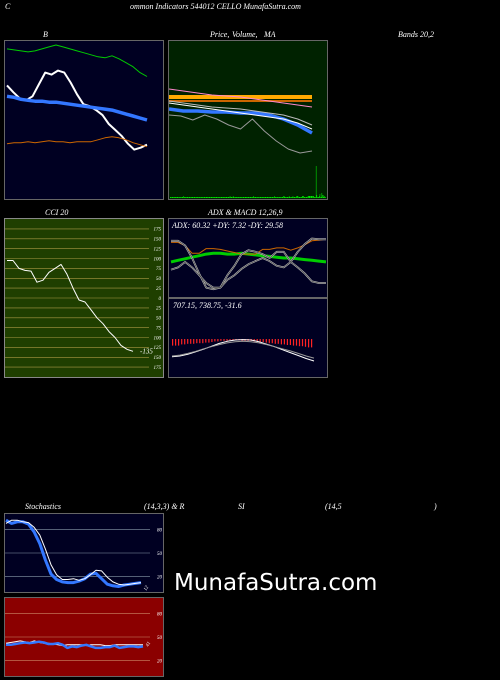 Image resolution: width=500 pixels, height=680 pixels. What do you see at coordinates (435, 506) in the screenshot?
I see `rsi-params-close: )` at bounding box center [435, 506].